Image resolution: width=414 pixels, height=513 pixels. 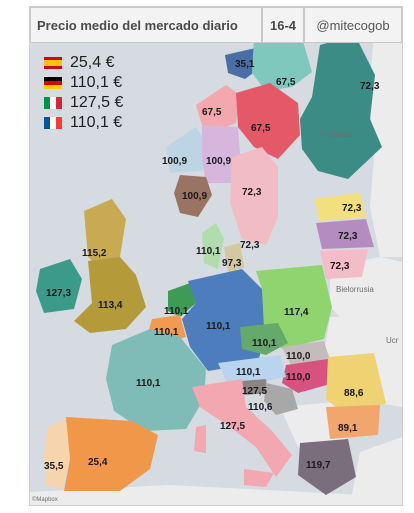 What do you see at coordinates (216, 495) in the screenshot?
I see `land-africa` at bounding box center [216, 495].